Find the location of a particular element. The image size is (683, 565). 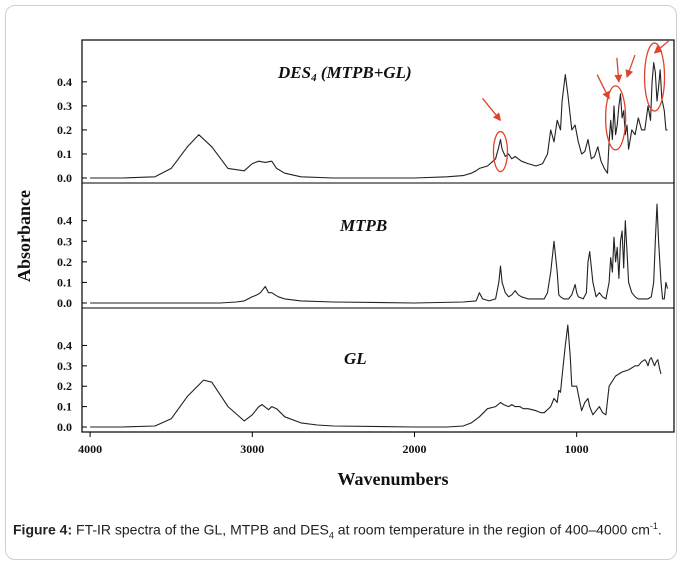

x-tick-label: 1000 is located at coordinates (577, 449).